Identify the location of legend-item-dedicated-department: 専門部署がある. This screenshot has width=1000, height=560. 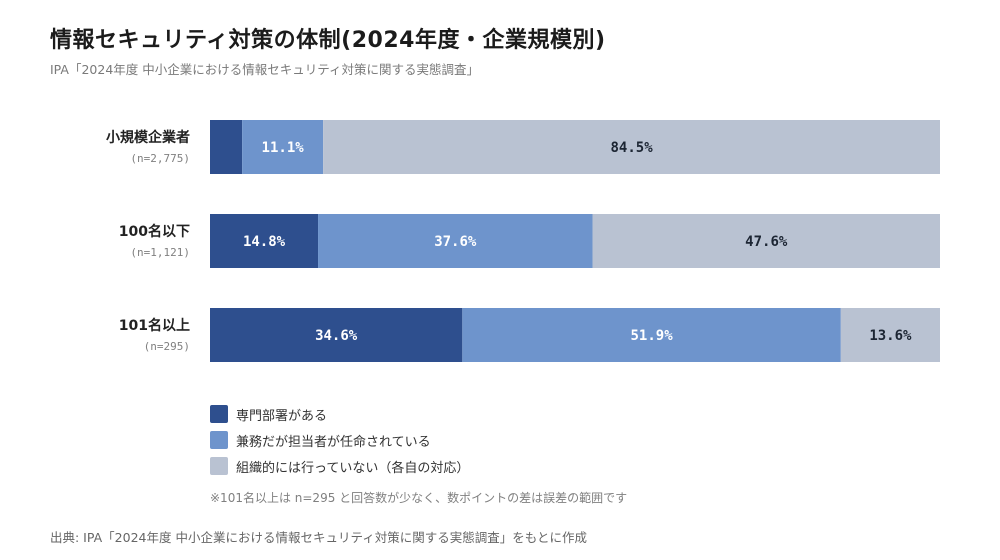
(339, 414).